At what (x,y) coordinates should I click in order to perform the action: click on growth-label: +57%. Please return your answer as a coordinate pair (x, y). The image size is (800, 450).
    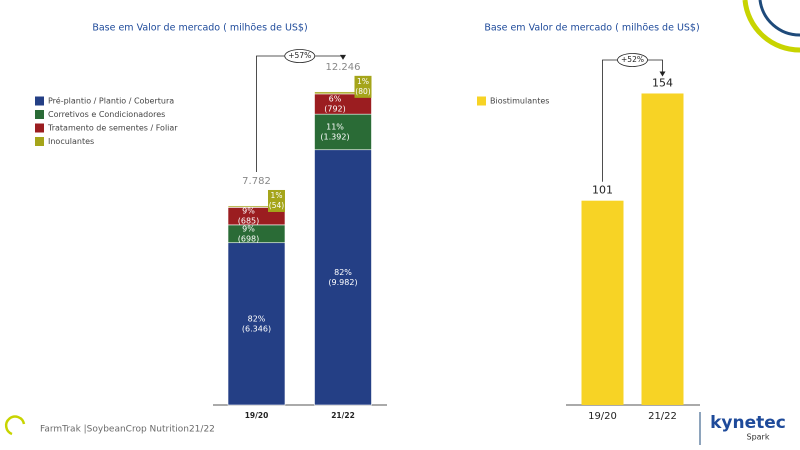
    Looking at the image, I should click on (299, 55).